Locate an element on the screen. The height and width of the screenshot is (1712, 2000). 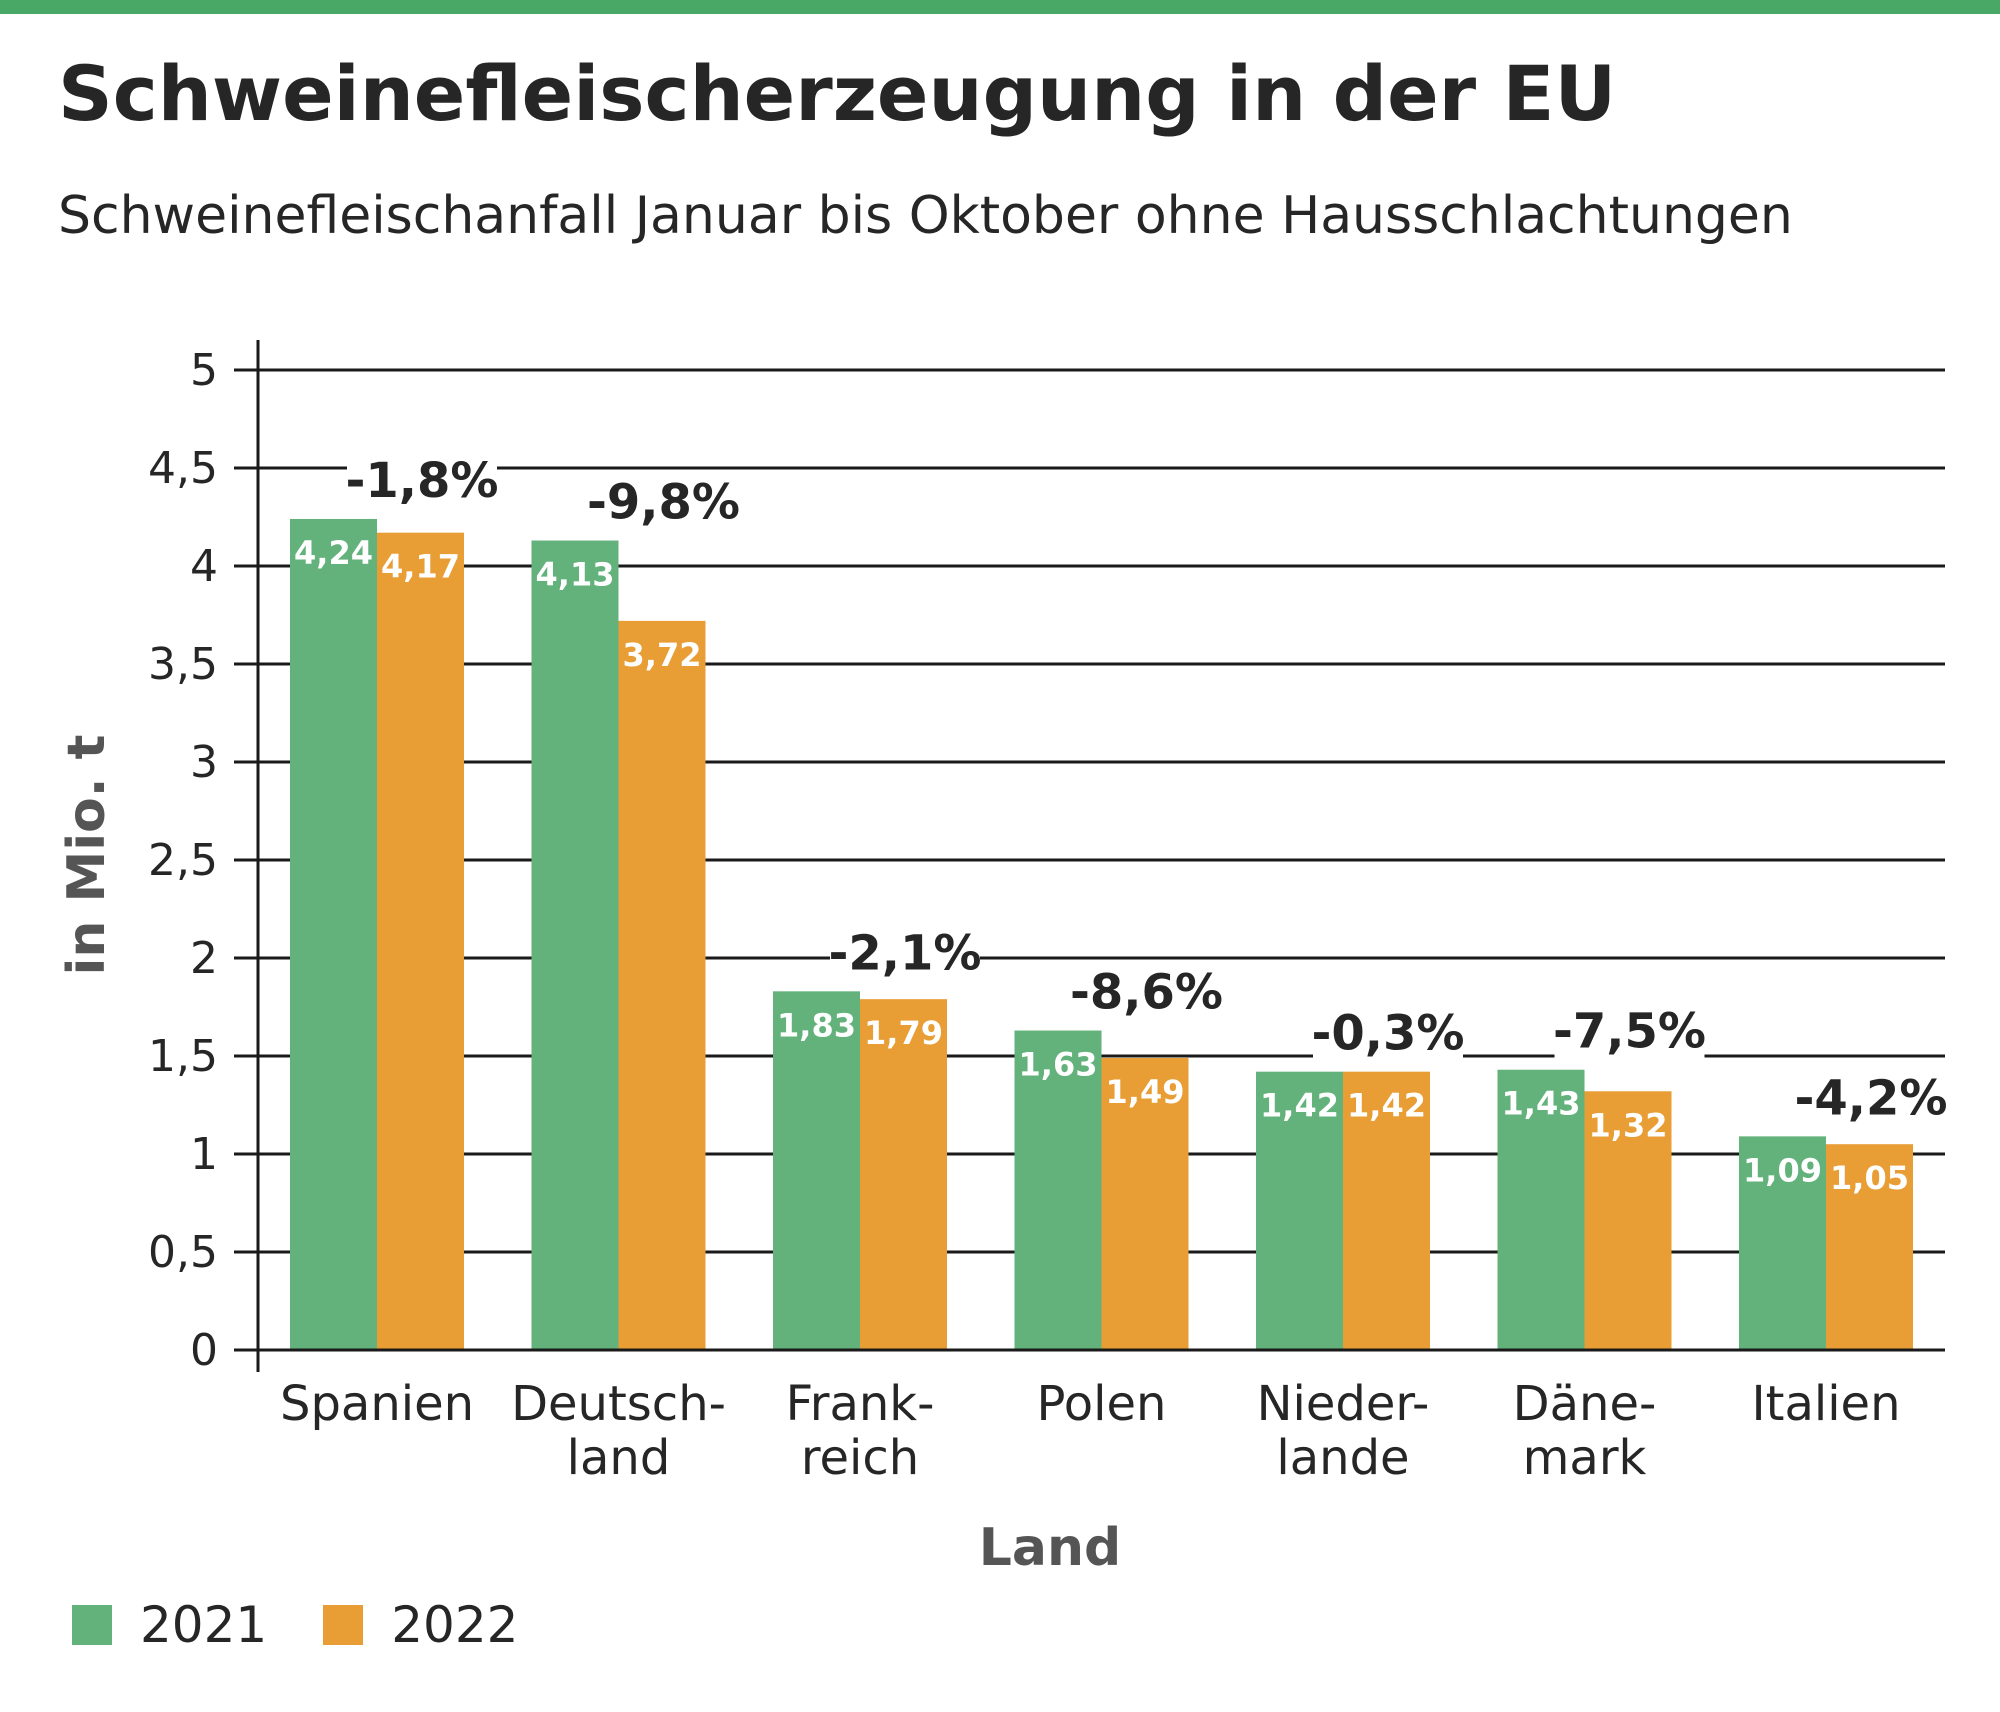
bar-value-label: 1,43 is located at coordinates (1541, 1104).